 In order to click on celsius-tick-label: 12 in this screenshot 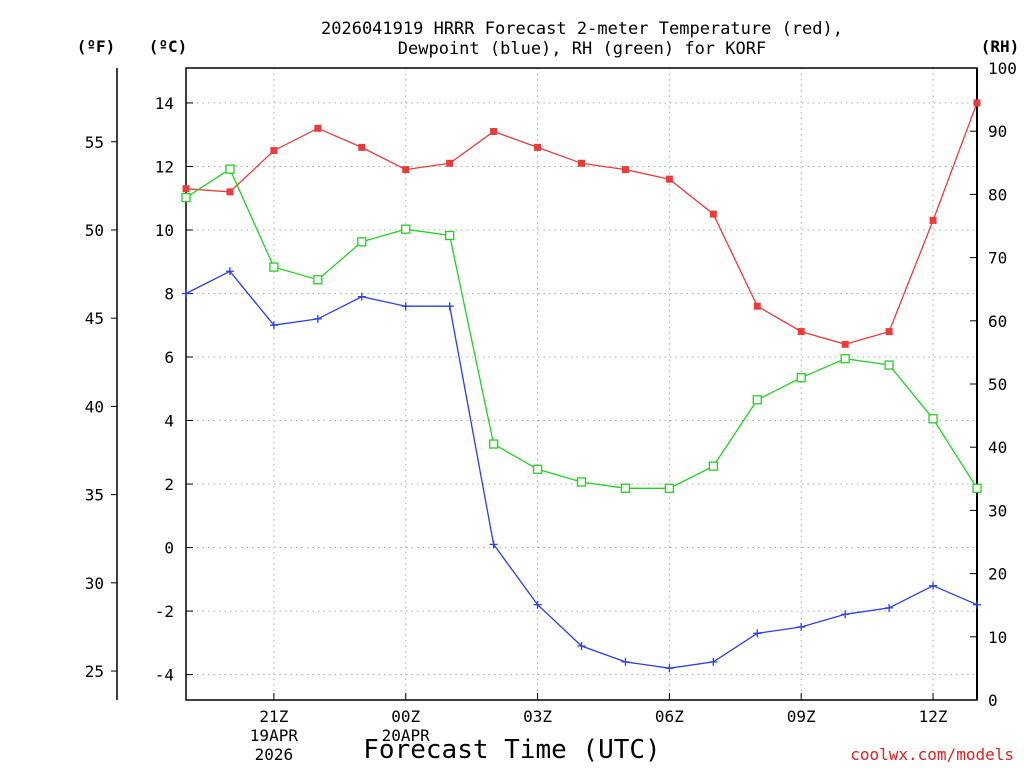, I will do `click(164, 166)`.